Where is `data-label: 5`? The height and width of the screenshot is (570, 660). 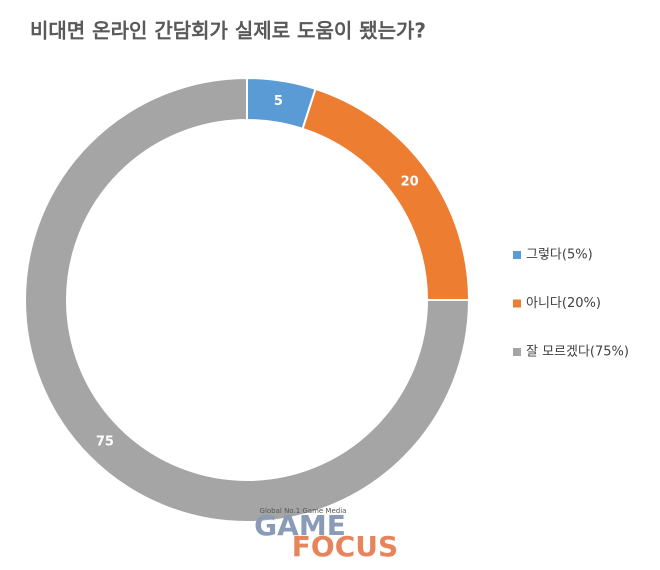 data-label: 5 is located at coordinates (278, 101).